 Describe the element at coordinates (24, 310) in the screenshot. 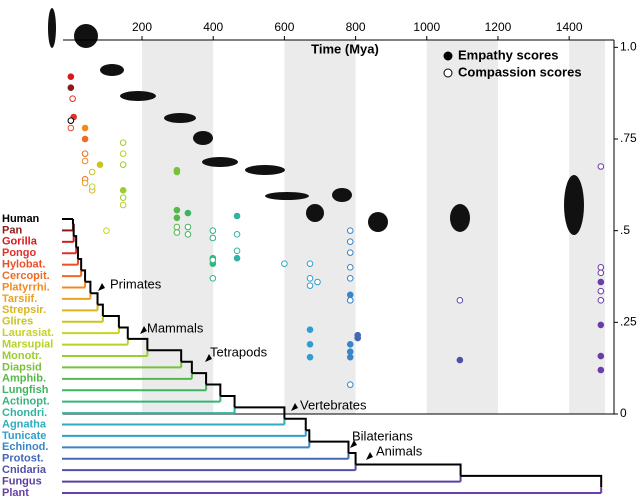

I see `taxon-label: Strepsir.` at that location.